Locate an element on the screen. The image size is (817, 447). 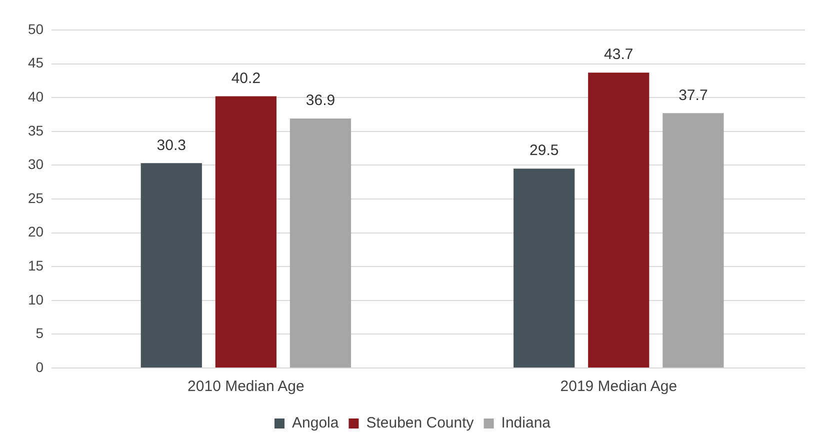
data-label: 30.3 is located at coordinates (171, 145).